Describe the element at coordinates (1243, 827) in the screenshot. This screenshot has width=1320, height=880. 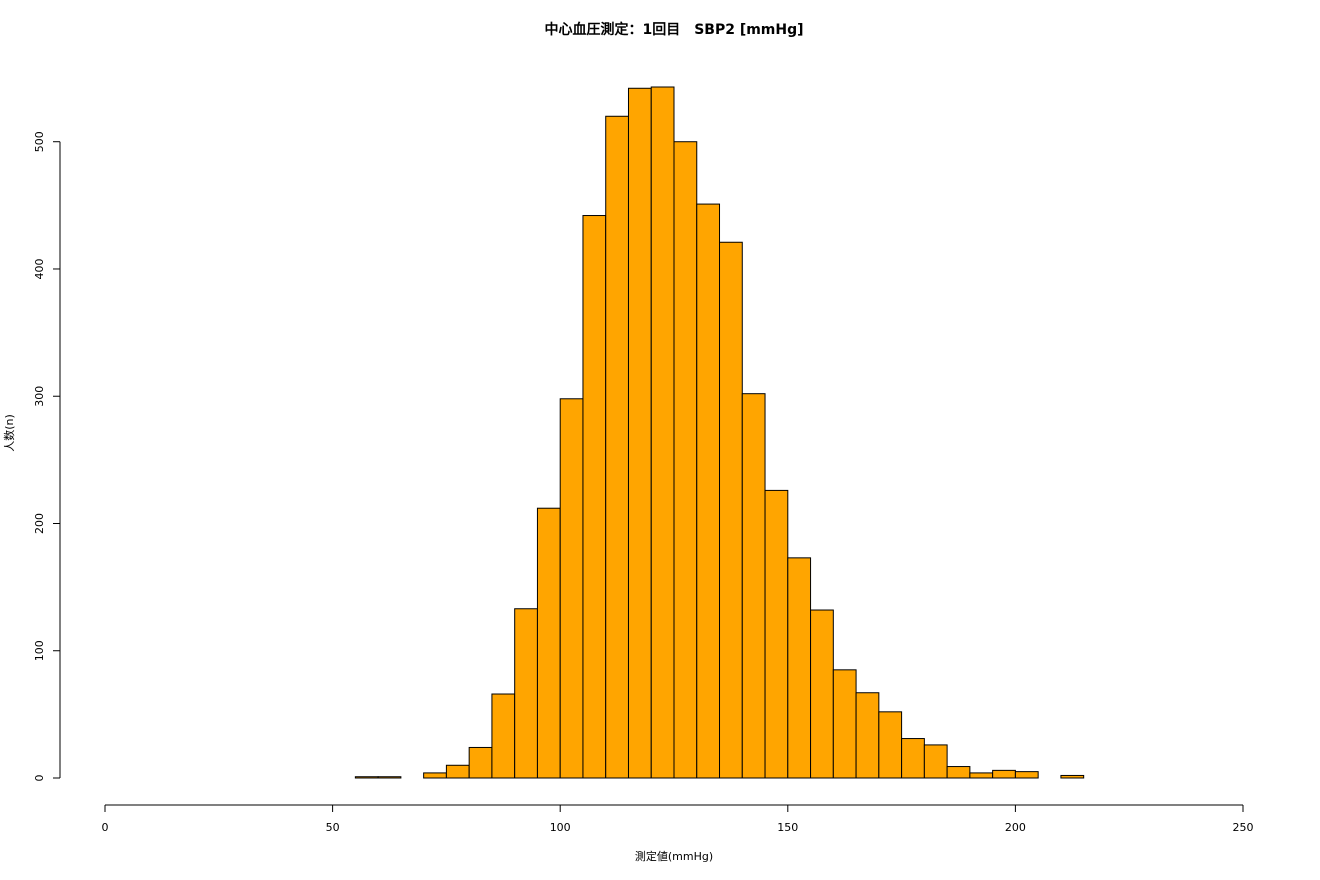
I see `x-tick-label: 250` at that location.